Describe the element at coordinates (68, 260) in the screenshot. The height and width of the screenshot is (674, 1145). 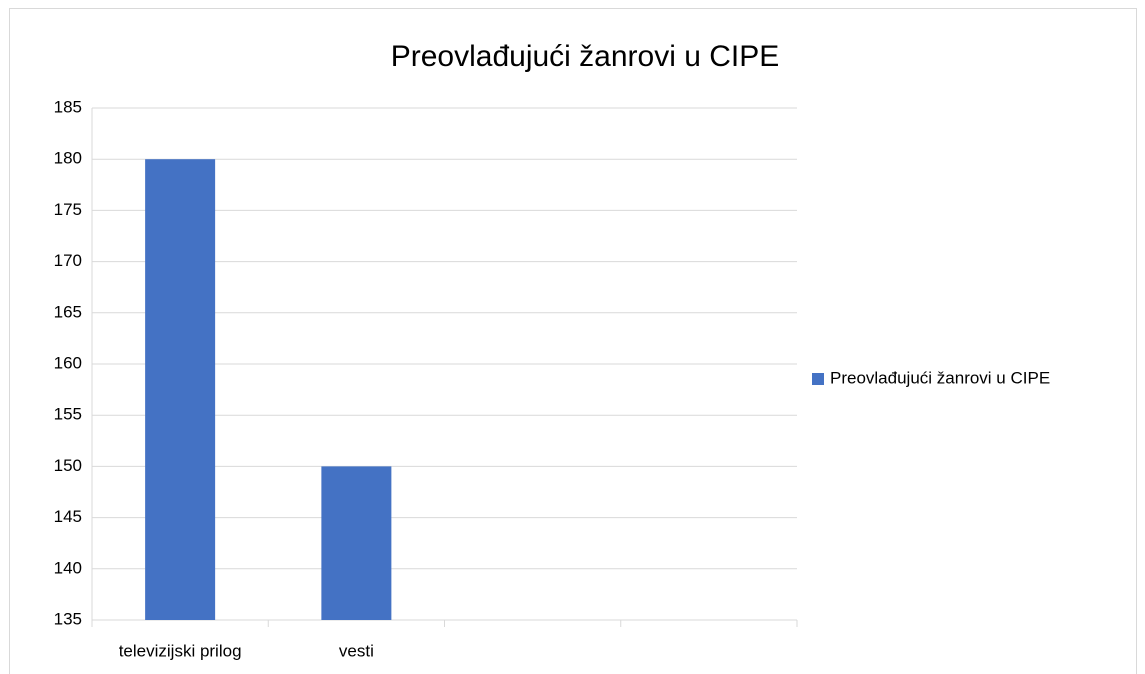
I see `y-tick-label: 170` at that location.